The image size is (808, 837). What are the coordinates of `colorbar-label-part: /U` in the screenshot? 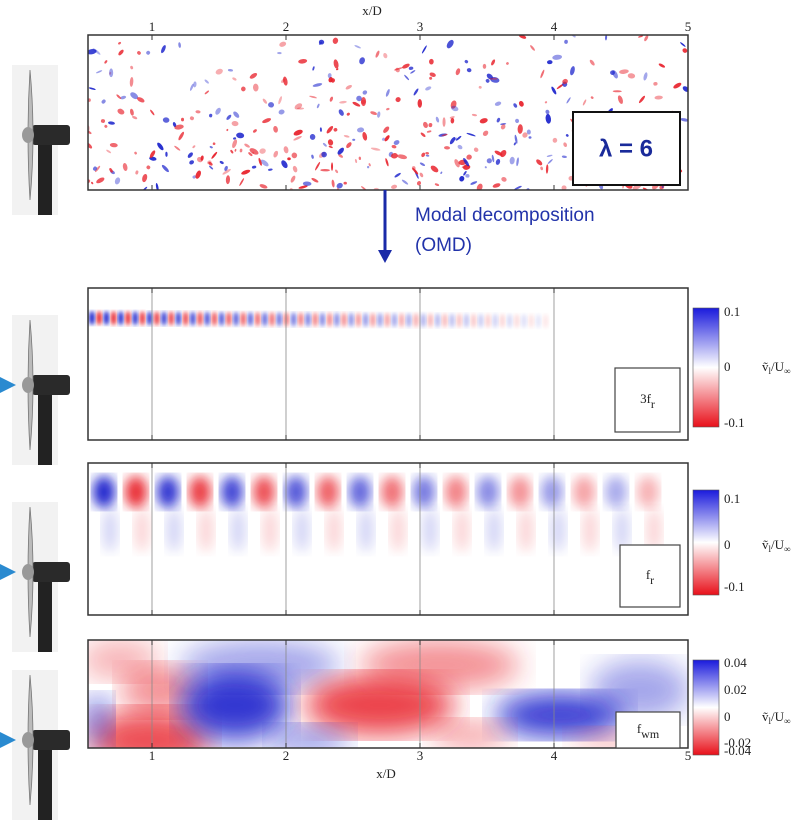 It's located at (778, 366).